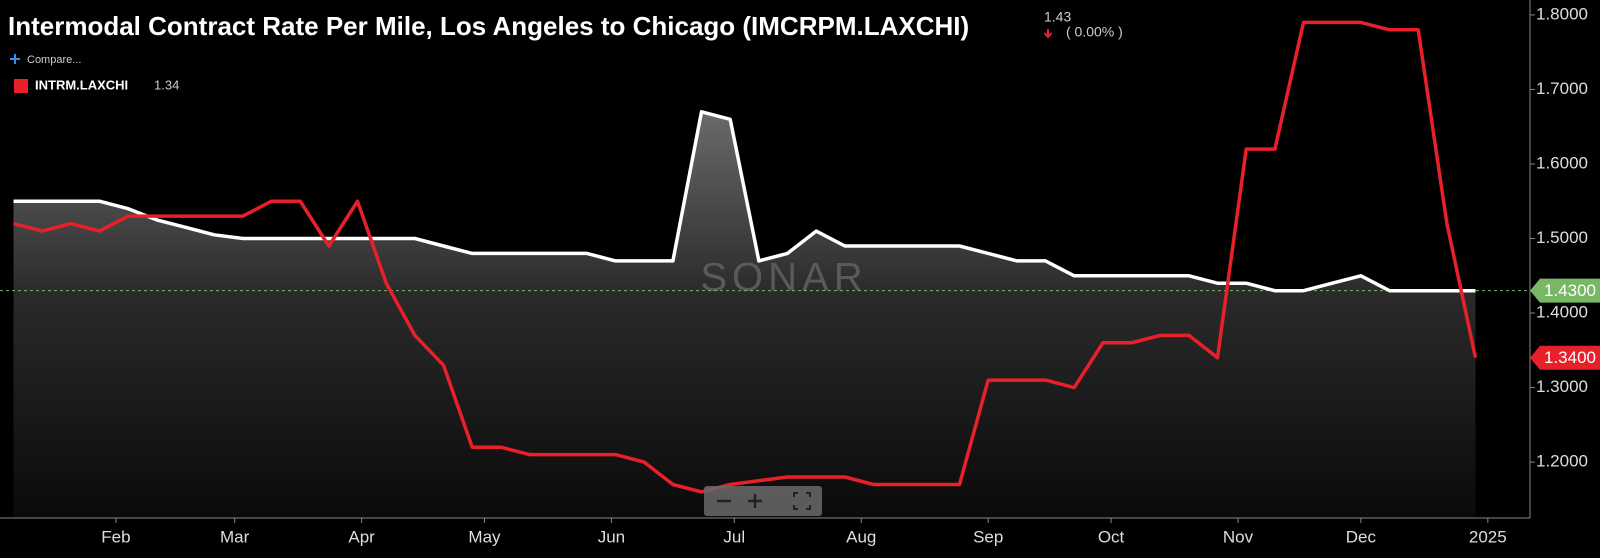 The height and width of the screenshot is (558, 1600). Describe the element at coordinates (484, 536) in the screenshot. I see `x-tick-label: May` at that location.